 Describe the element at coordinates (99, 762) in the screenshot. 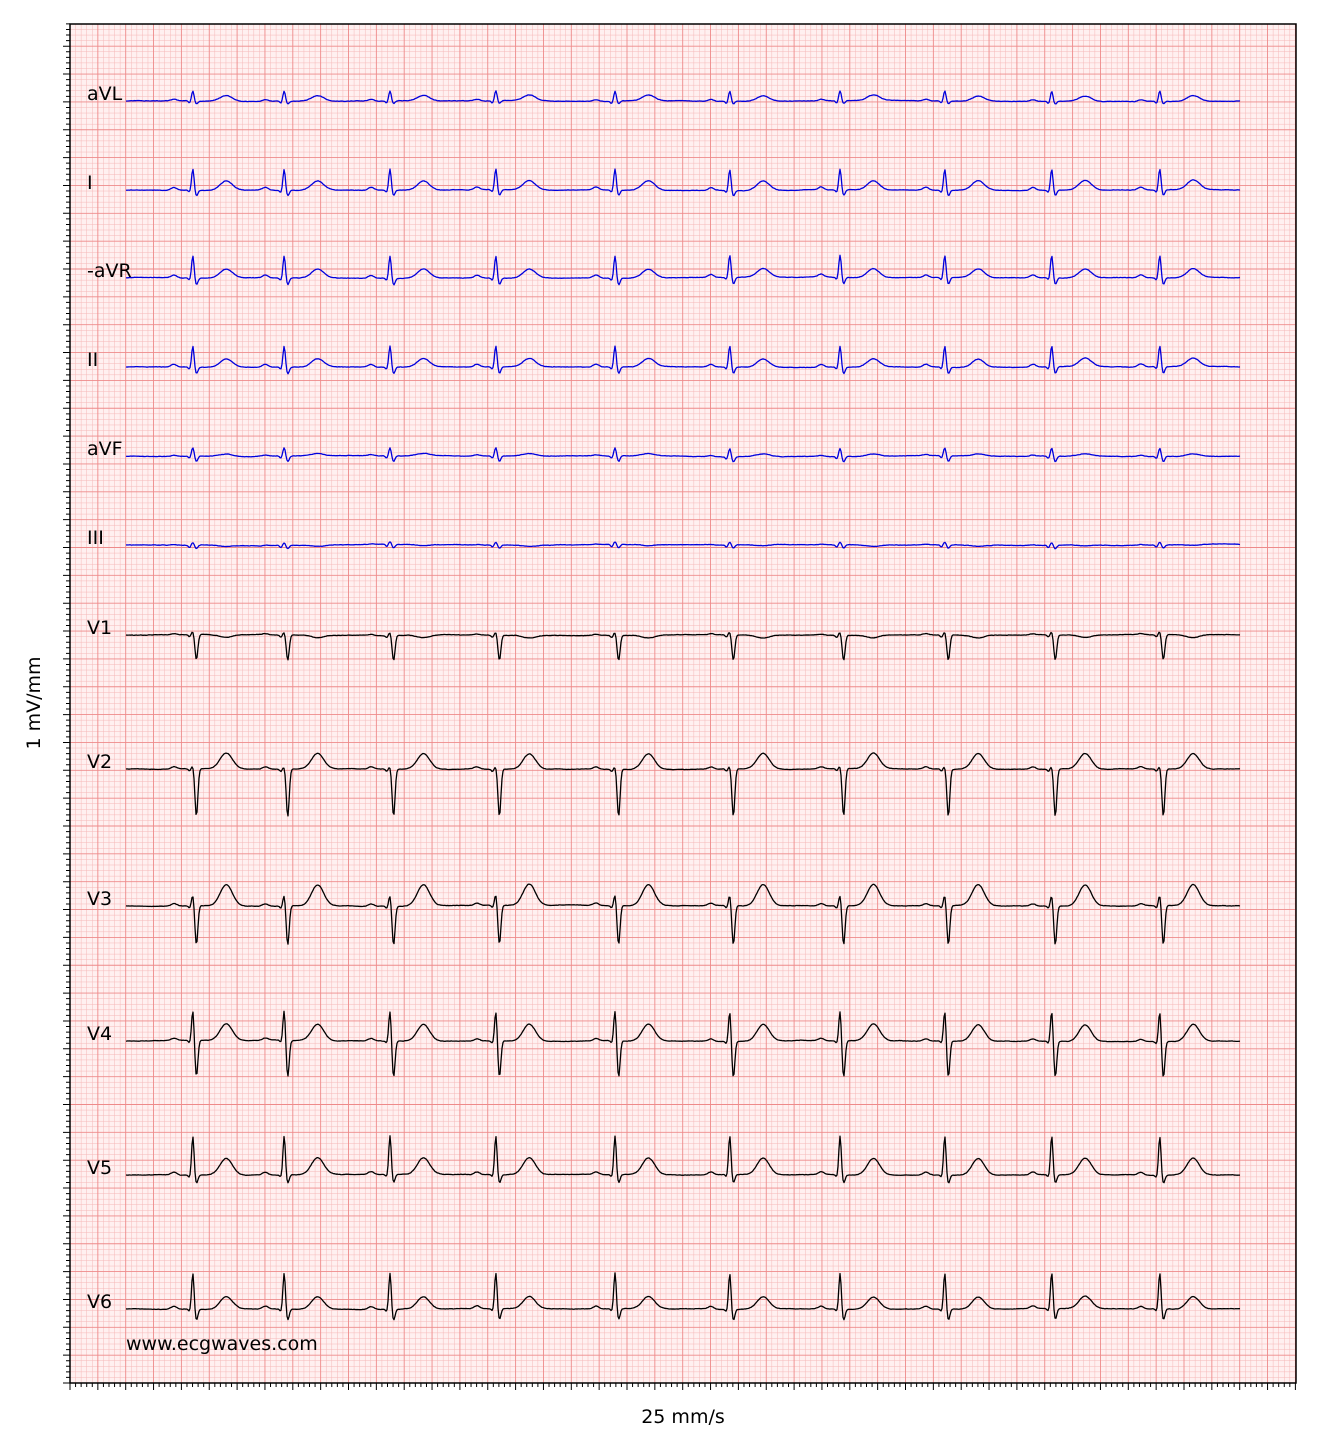

I see `lead-label-v2: V2` at that location.